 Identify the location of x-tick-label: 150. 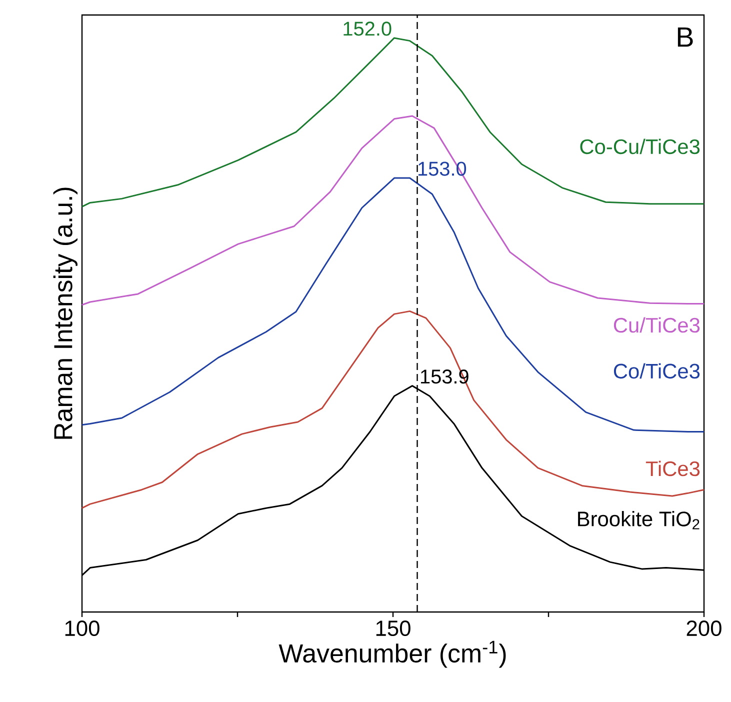
(393, 628).